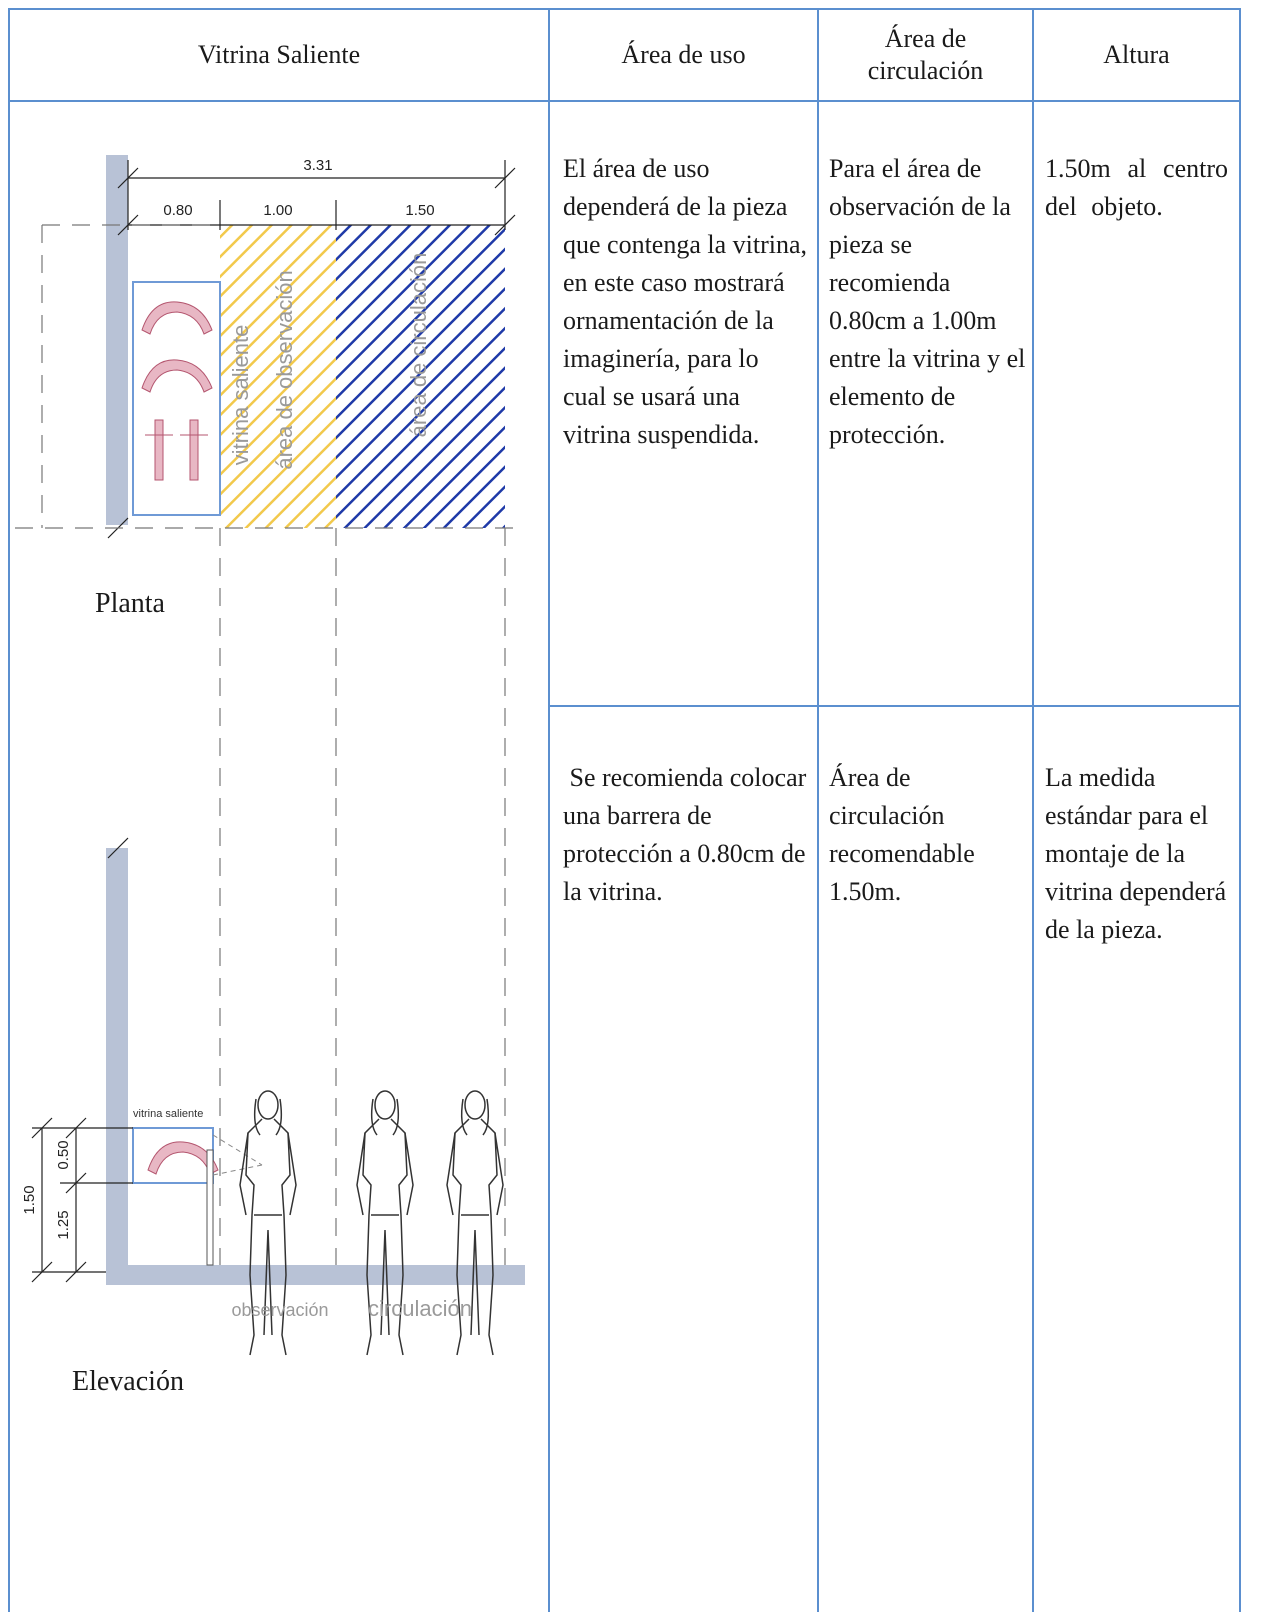  What do you see at coordinates (279, 54) in the screenshot?
I see `header-cell: Vitrina Saliente` at bounding box center [279, 54].